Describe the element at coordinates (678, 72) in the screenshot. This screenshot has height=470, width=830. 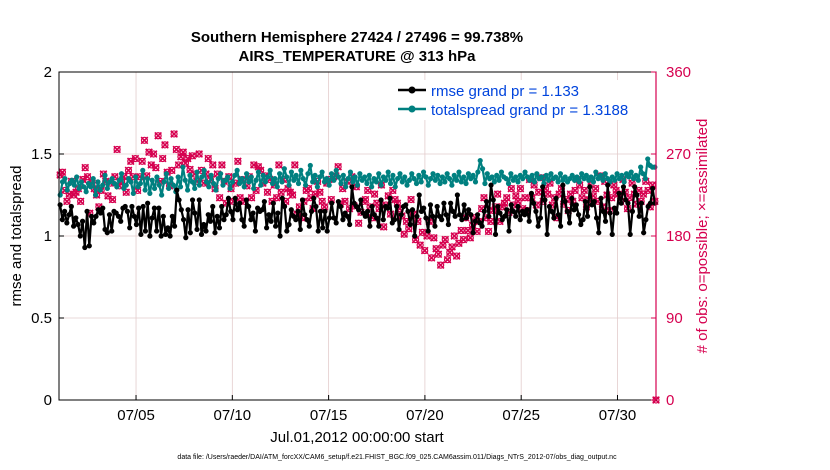
I see `right-tick-label: 360` at that location.